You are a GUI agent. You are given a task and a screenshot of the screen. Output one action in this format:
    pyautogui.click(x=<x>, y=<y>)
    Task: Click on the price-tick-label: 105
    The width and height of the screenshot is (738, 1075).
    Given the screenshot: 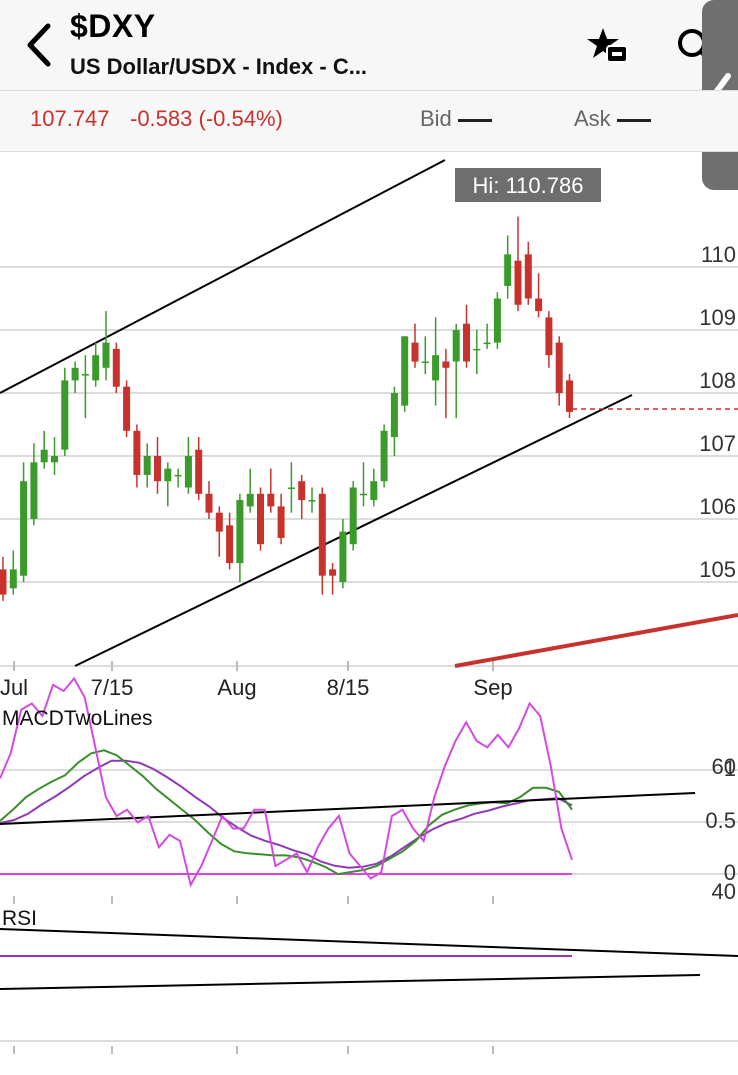 What is the action you would take?
    pyautogui.click(x=717, y=569)
    